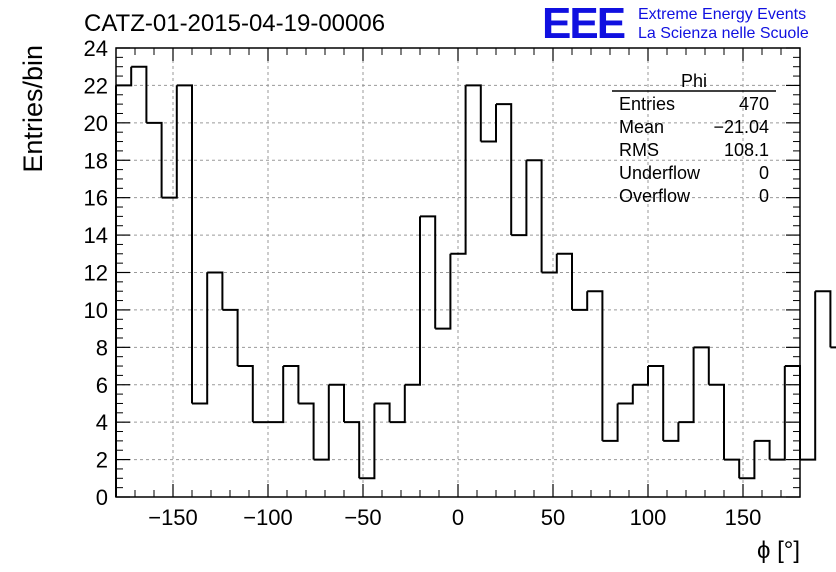 The image size is (836, 572). What do you see at coordinates (741, 127) in the screenshot?
I see `stats-row-value: −21.04` at bounding box center [741, 127].